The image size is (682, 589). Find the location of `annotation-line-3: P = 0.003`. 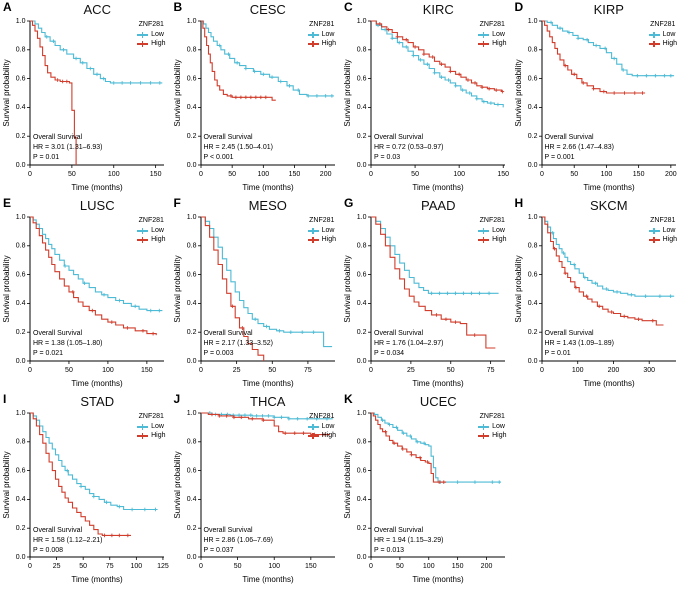

annotation-line-3: P = 0.003 is located at coordinates (218, 353).